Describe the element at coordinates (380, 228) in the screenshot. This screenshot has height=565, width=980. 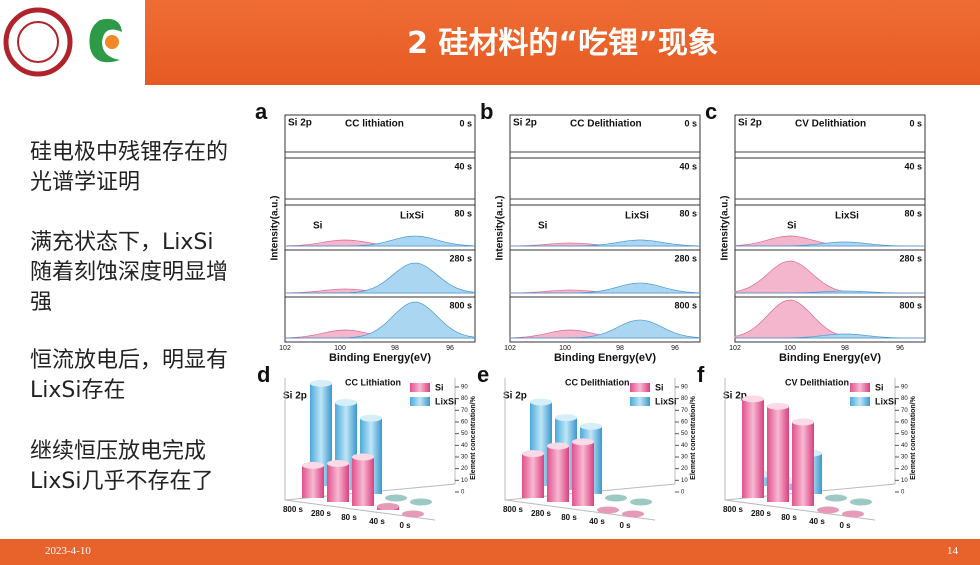
I see `plot-frame` at that location.